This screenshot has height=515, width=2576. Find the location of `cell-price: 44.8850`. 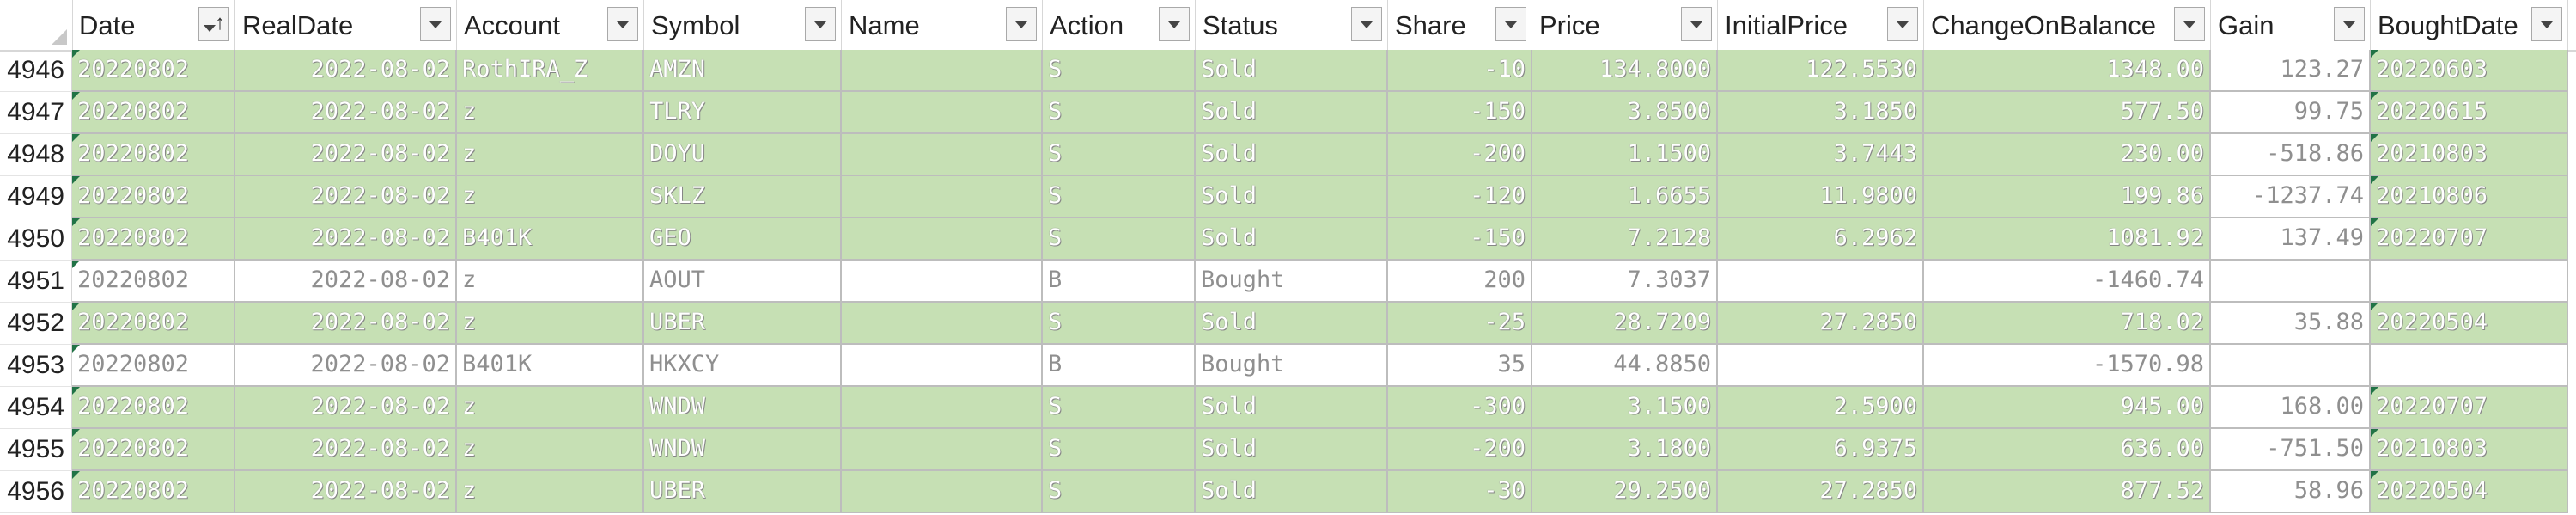

cell-price: 44.8850 is located at coordinates (1625, 366).